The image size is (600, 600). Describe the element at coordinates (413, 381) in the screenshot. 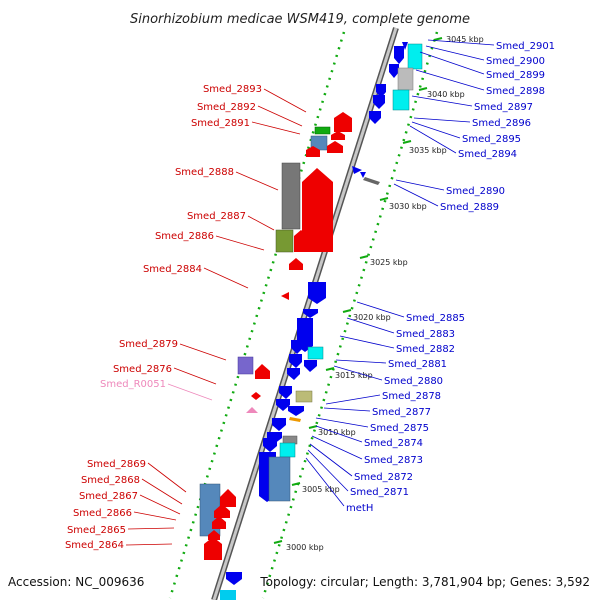

I see `gene-label: Smed_2880` at that location.